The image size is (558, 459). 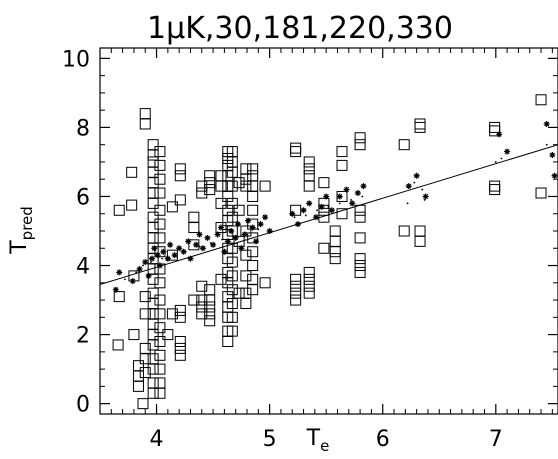 I want to click on x-tick-label: 5, so click(x=270, y=439).